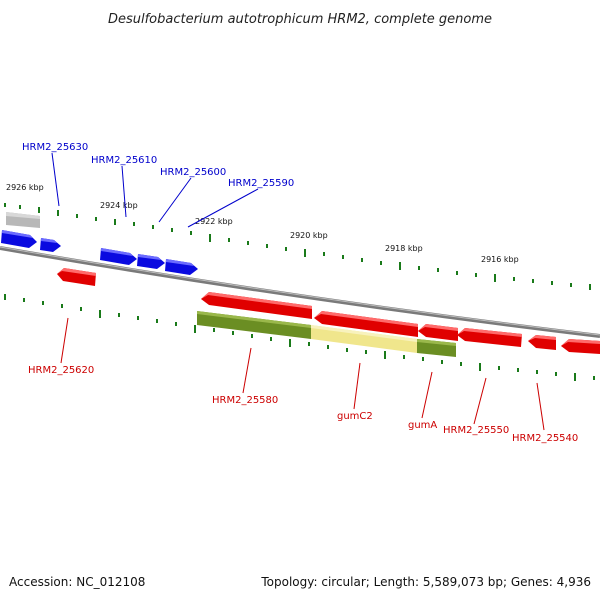  I want to click on gene-hrm2-25580-top, so click(256, 305).